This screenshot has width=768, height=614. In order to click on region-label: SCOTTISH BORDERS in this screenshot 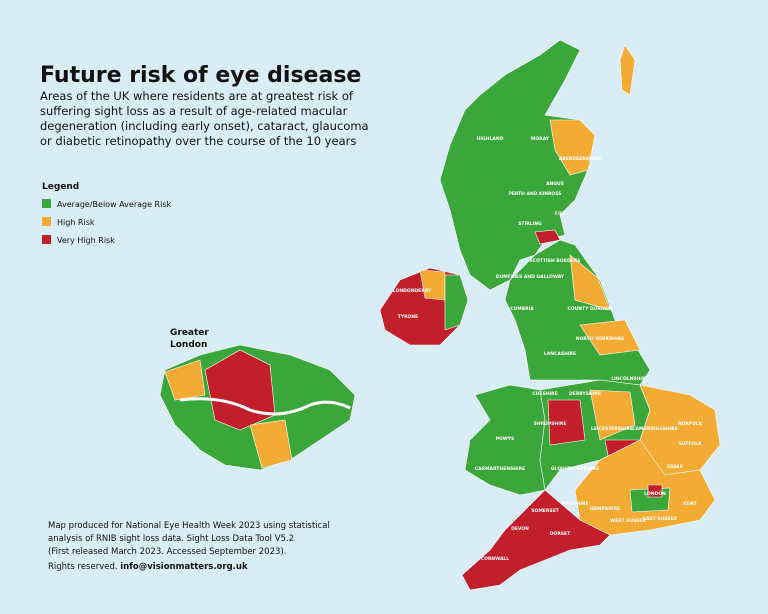, I will do `click(554, 261)`.